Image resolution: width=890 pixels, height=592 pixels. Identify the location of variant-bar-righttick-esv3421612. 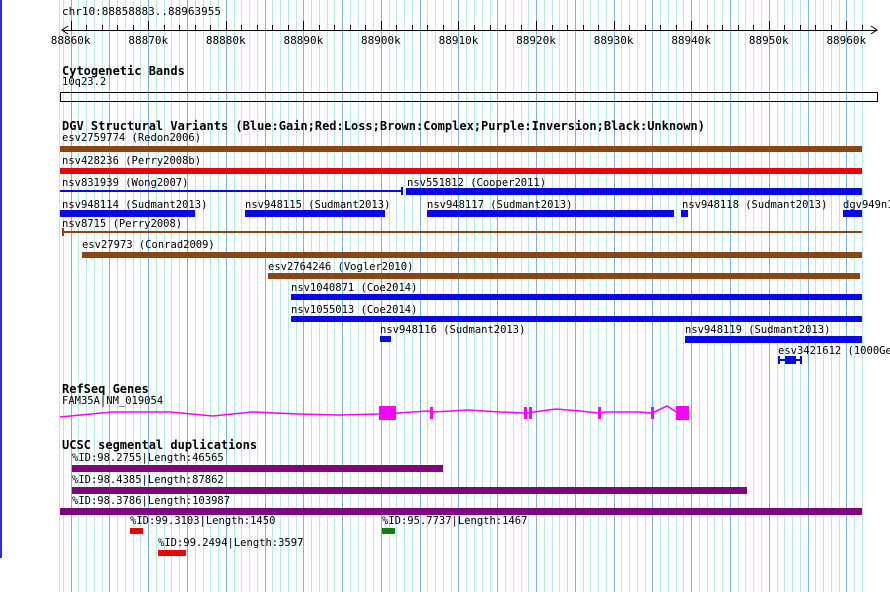
(801, 360).